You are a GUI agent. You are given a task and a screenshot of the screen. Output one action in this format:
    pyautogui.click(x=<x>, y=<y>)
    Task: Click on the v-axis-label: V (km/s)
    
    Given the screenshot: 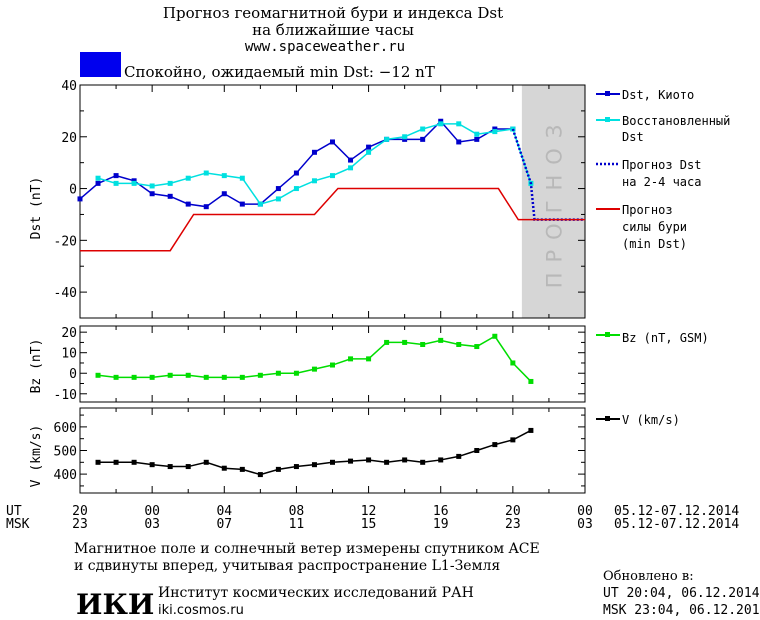 What is the action you would take?
    pyautogui.click(x=36, y=456)
    